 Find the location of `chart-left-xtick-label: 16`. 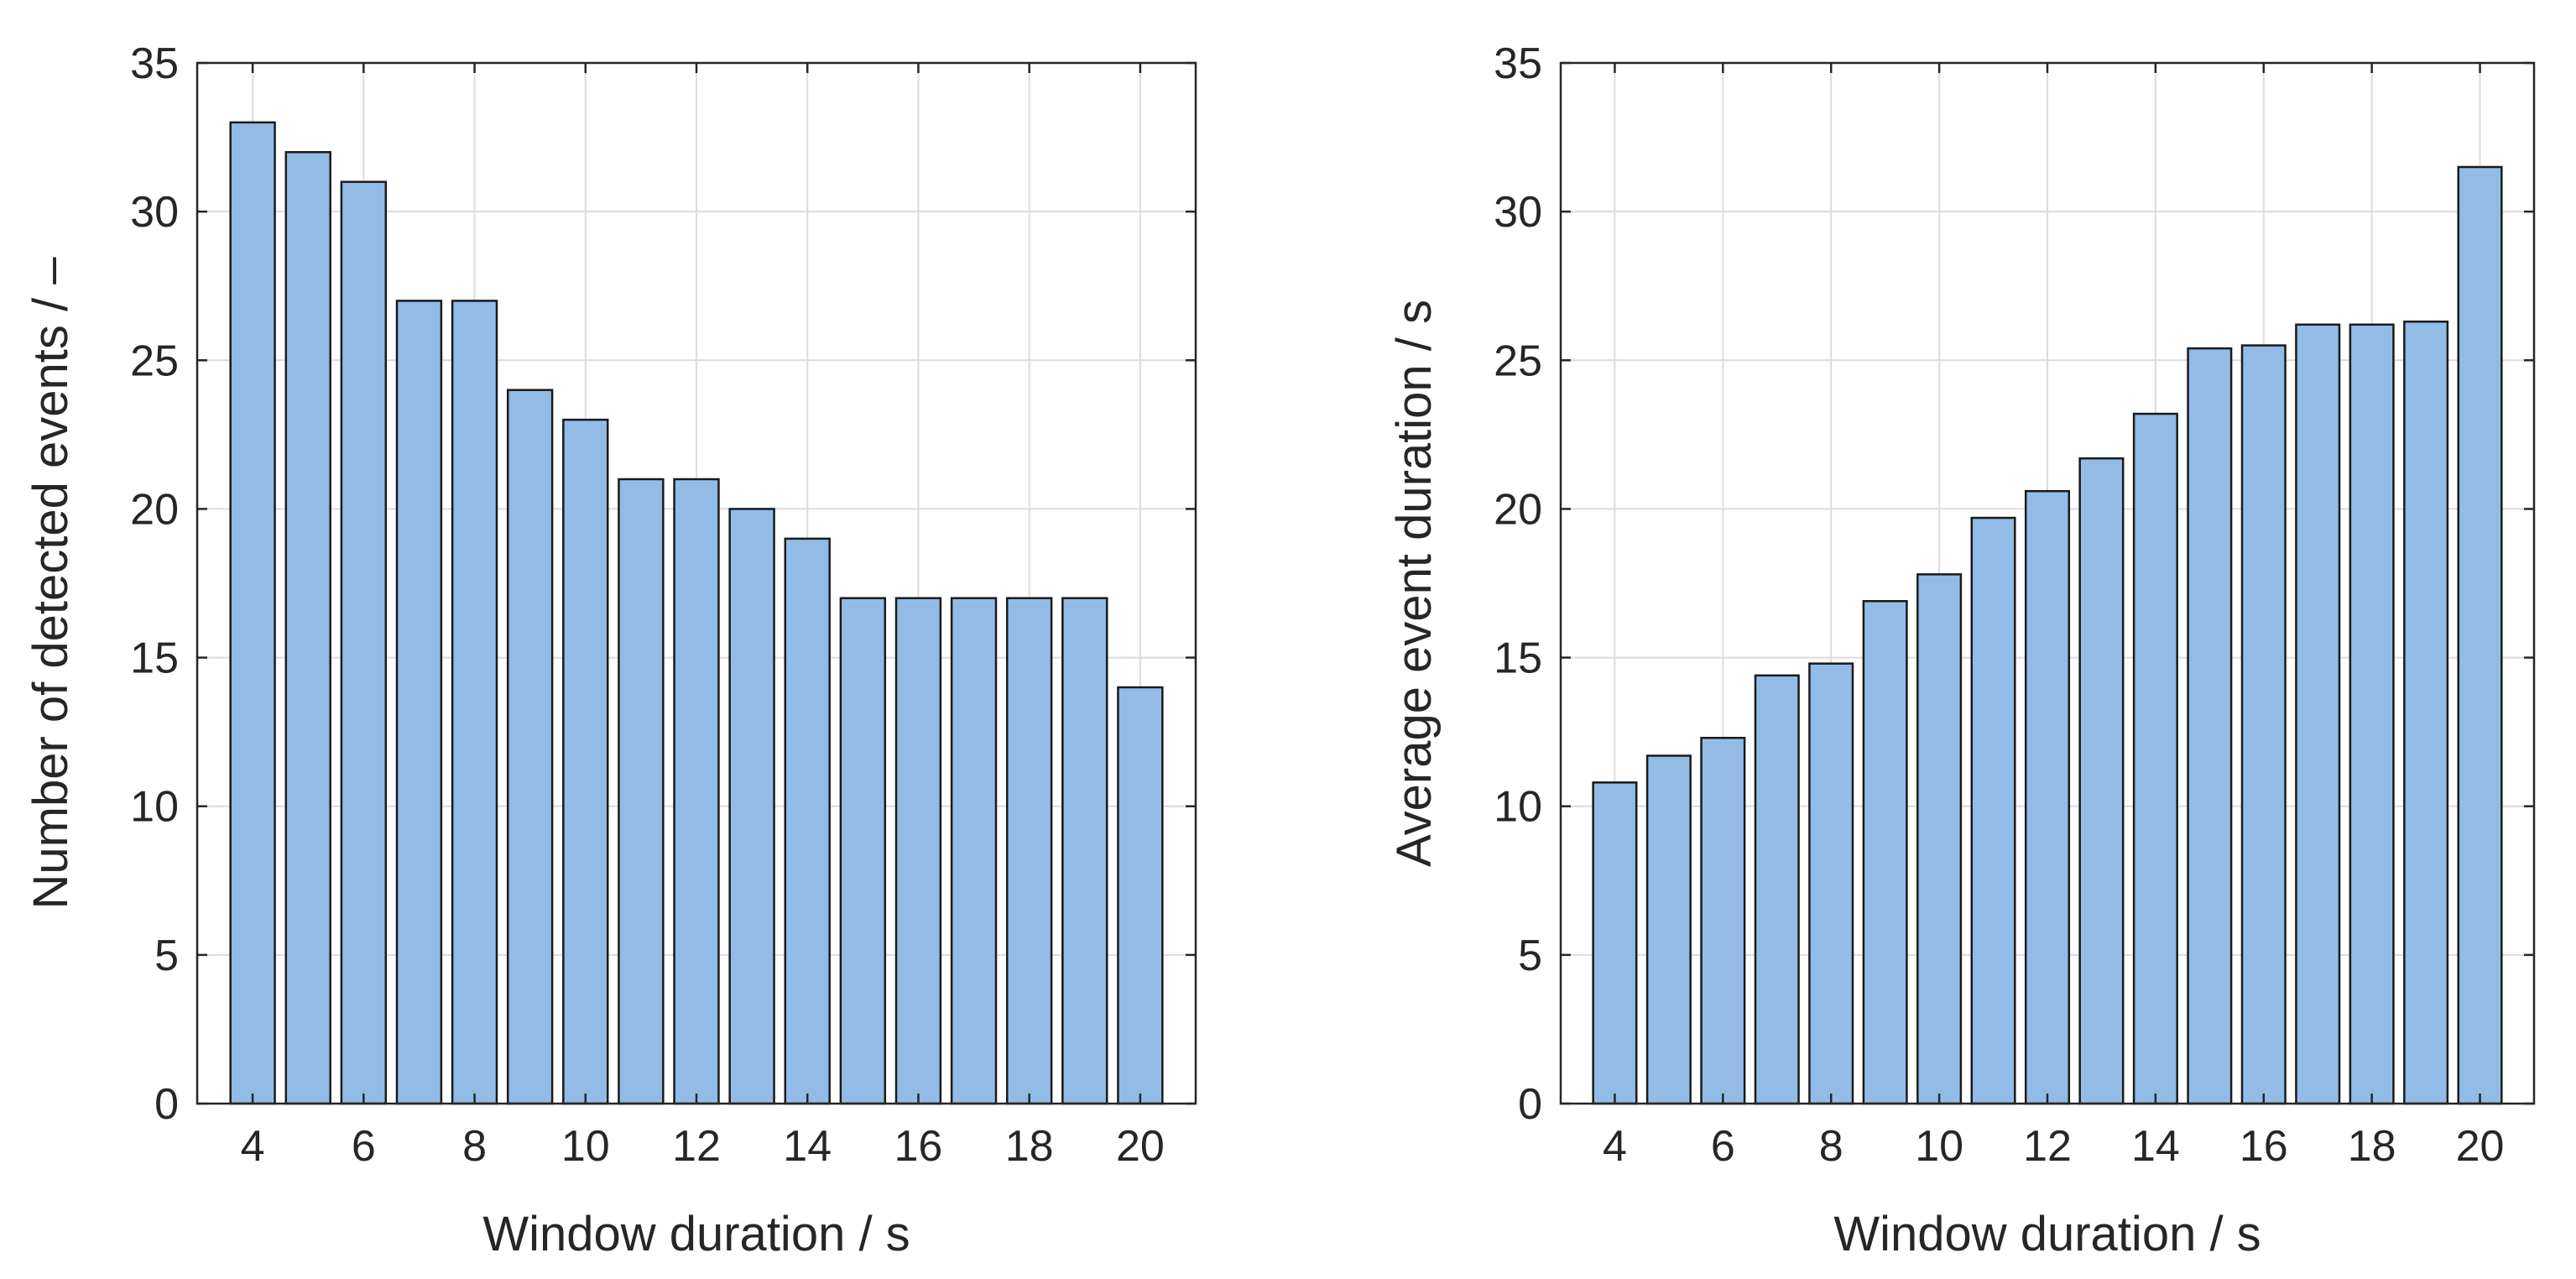

chart-left-xtick-label: 16 is located at coordinates (918, 1146).